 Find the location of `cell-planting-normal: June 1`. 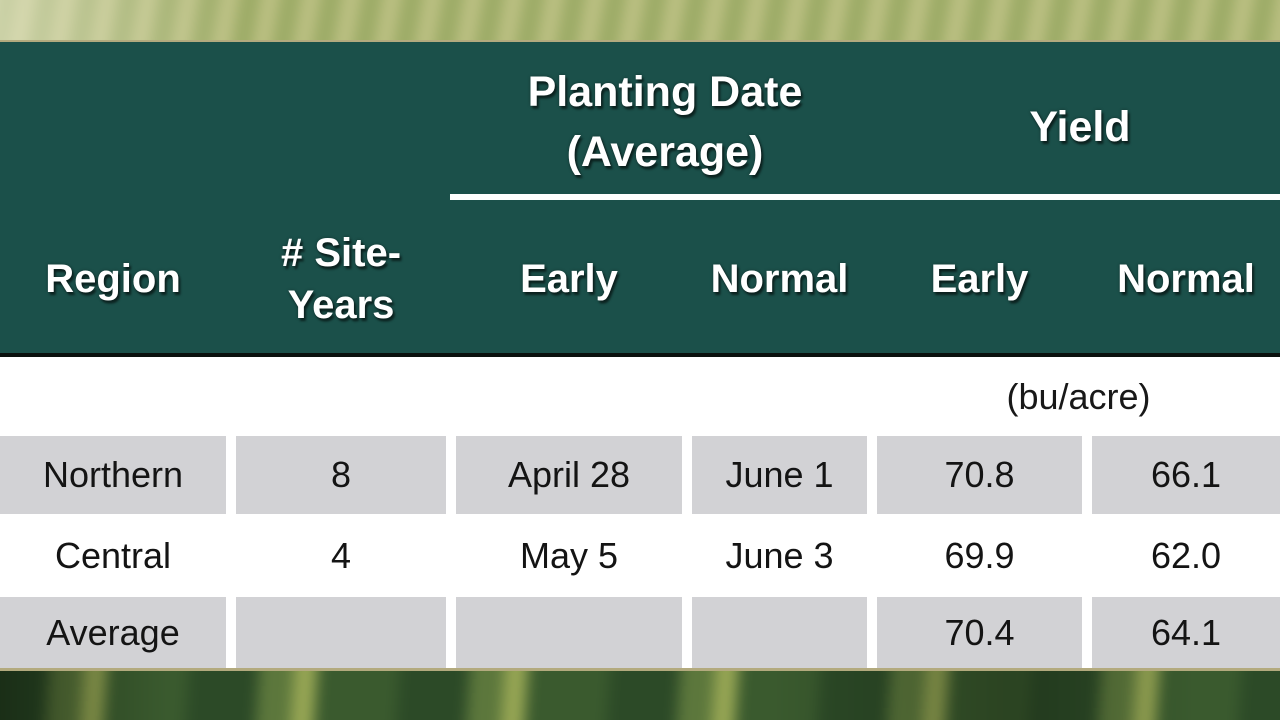

cell-planting-normal: June 1 is located at coordinates (779, 475).